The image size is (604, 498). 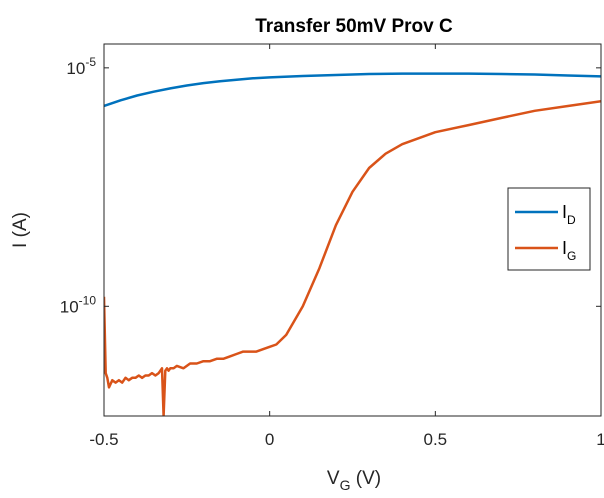 I want to click on legend-box, so click(x=549, y=229).